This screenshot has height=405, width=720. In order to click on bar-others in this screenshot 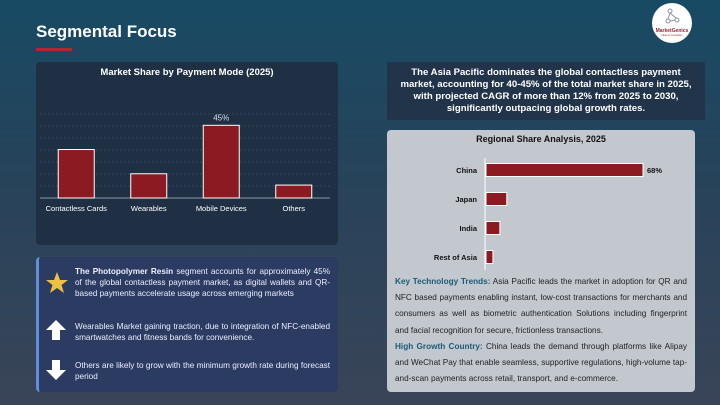, I will do `click(294, 191)`.